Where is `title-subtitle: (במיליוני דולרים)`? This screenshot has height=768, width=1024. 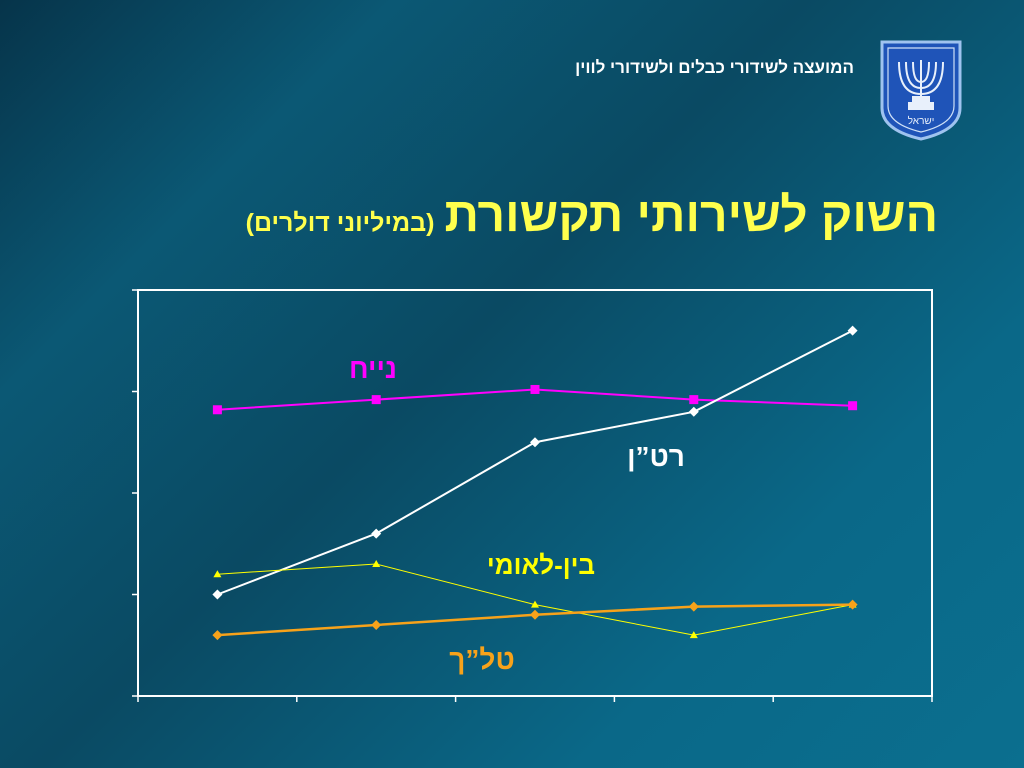 title-subtitle: (במיליוני דולרים) is located at coordinates (340, 223).